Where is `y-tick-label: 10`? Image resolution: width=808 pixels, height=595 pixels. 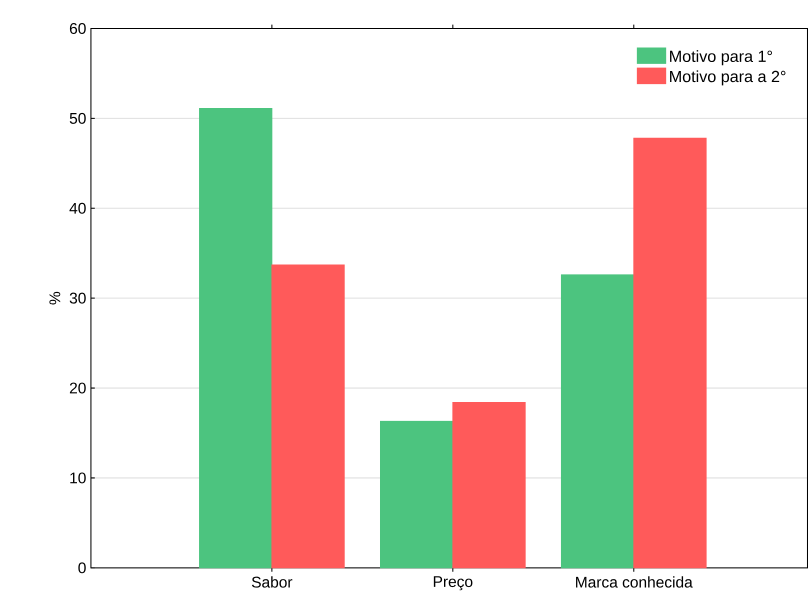
y-tick-label: 10 is located at coordinates (78, 478).